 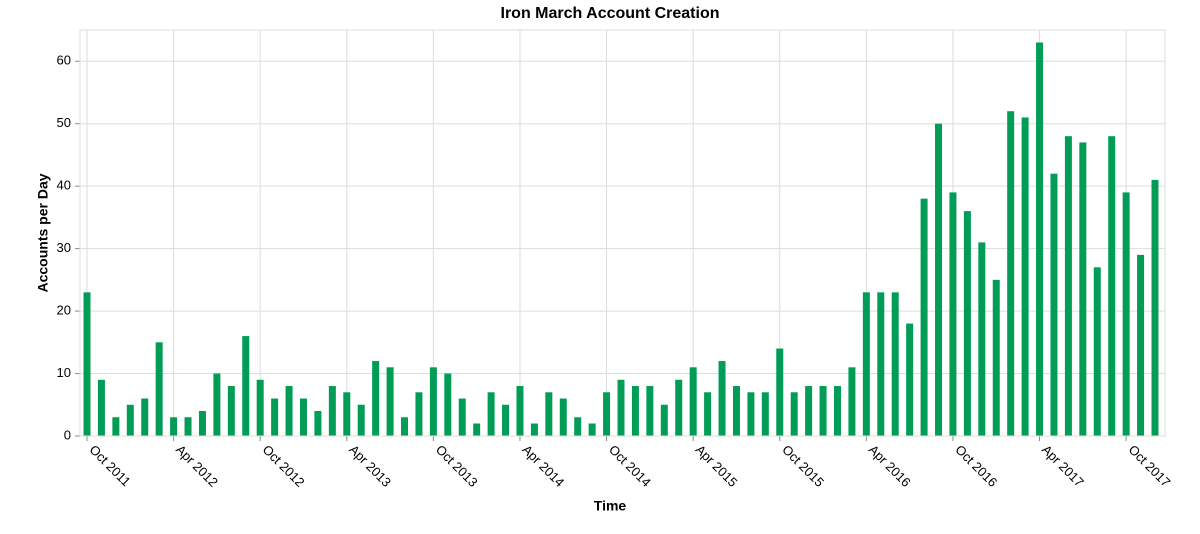 I want to click on y-tick-label: 60, so click(x=64, y=60).